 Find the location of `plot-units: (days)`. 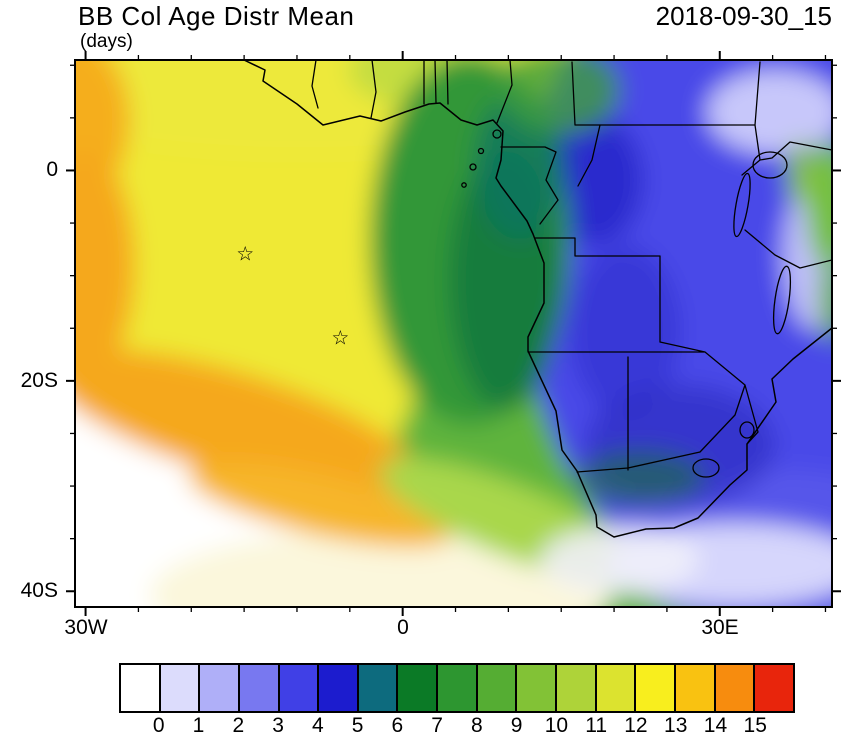

plot-units: (days) is located at coordinates (106, 41).